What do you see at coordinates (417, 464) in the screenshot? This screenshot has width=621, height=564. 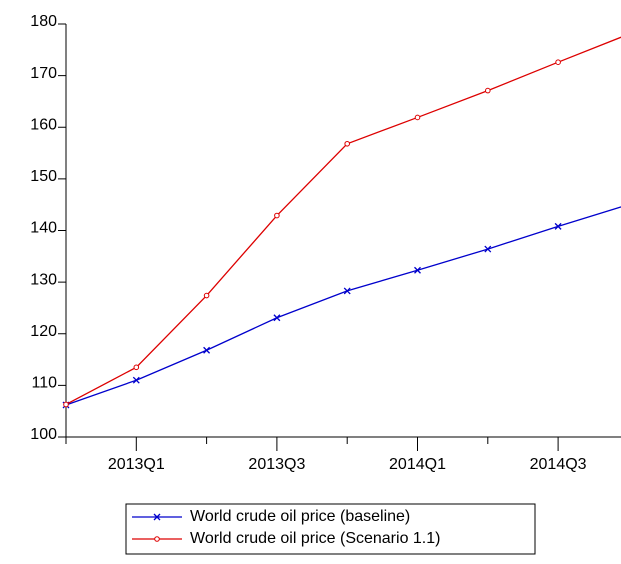 I see `x-tick-label: 2014Q1` at bounding box center [417, 464].